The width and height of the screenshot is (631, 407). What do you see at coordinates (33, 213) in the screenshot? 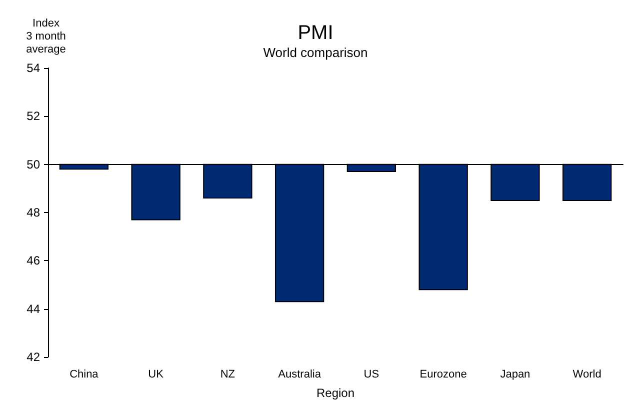
I see `y-tick-label: 48` at bounding box center [33, 213].